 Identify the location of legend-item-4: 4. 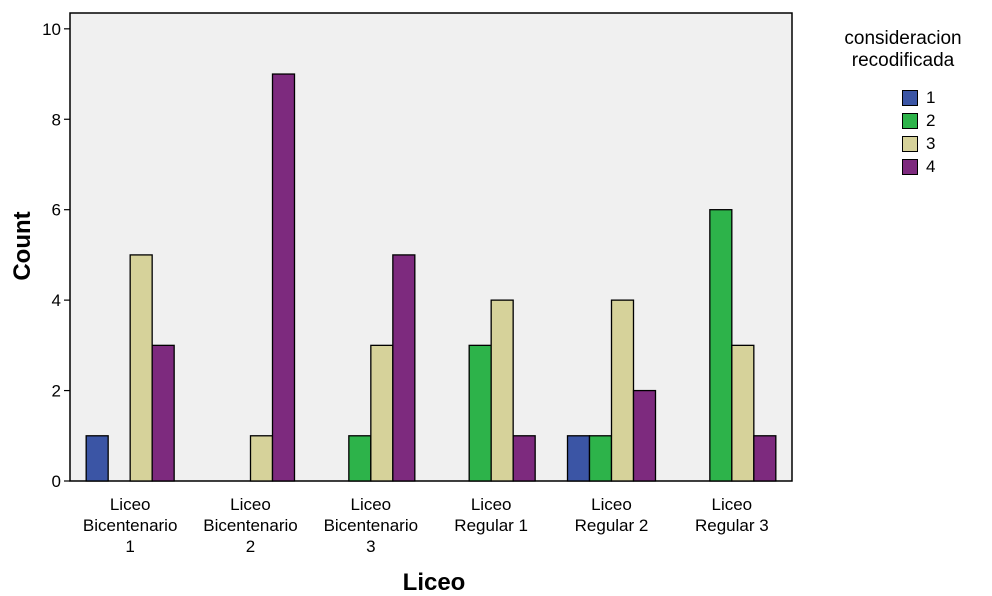
(935, 166).